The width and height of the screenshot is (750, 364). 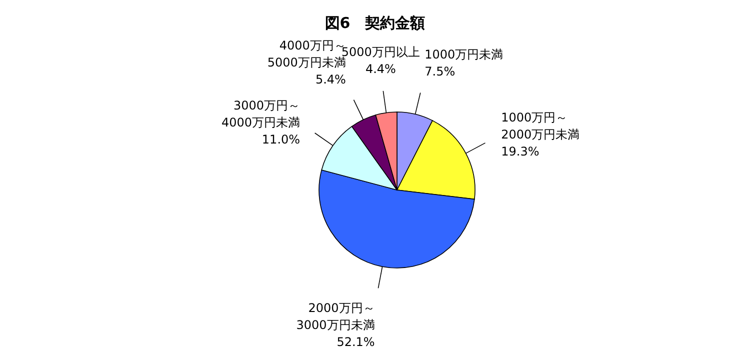 What do you see at coordinates (355, 341) in the screenshot?
I see `data-label: 52.1%` at bounding box center [355, 341].